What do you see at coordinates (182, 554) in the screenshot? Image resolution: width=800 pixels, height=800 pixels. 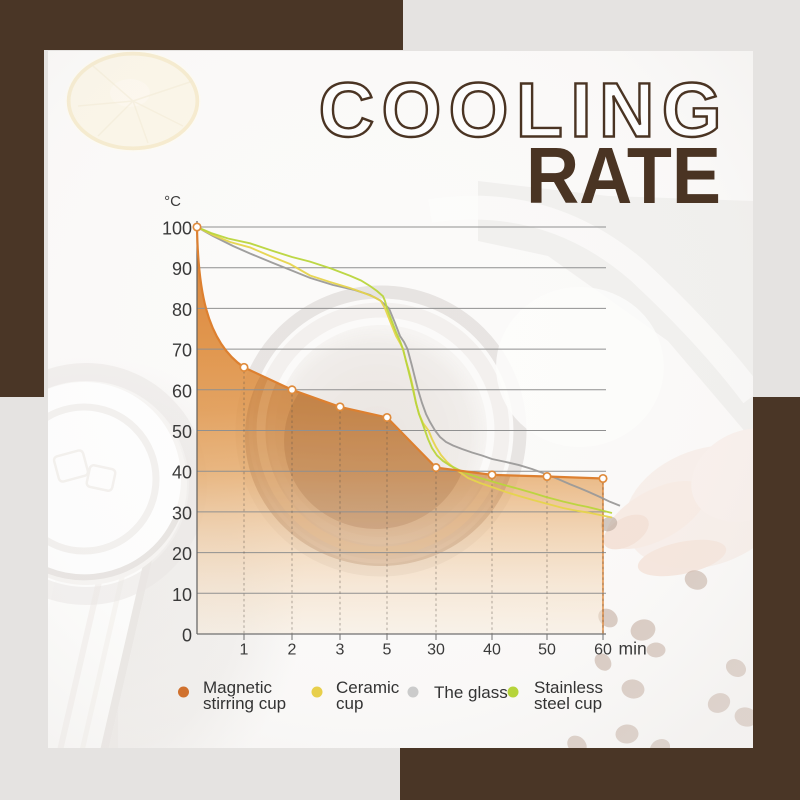 I see `svg-text: 20` at bounding box center [182, 554].